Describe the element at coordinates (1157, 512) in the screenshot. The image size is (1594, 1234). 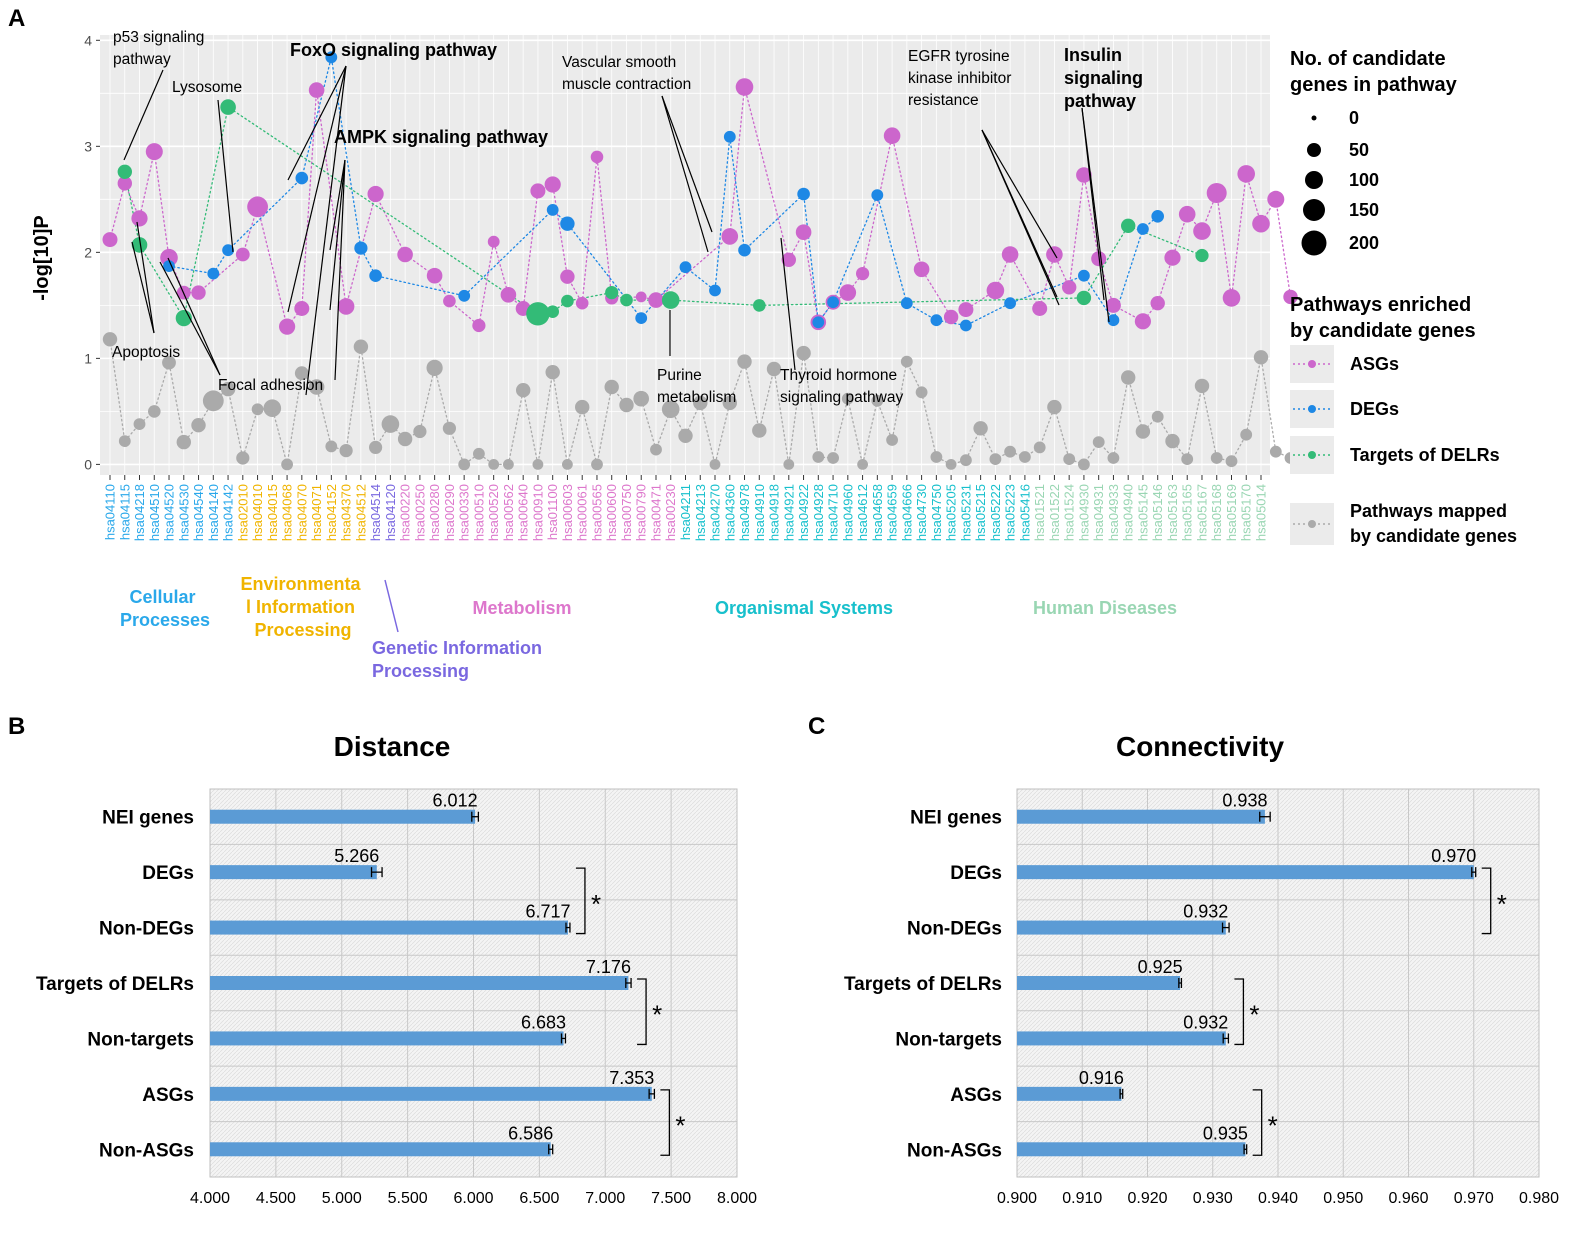
I see `pathway-code: hsa05146` at that location.